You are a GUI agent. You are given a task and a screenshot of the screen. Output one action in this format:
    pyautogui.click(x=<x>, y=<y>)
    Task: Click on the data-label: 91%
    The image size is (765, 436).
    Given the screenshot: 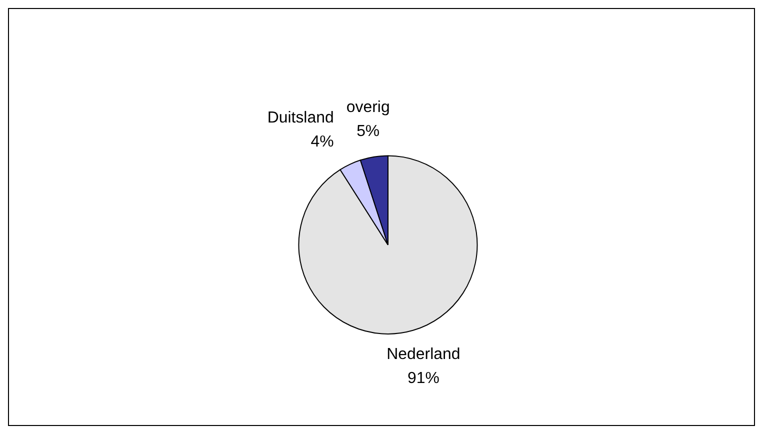 What is the action you would take?
    pyautogui.click(x=423, y=379)
    